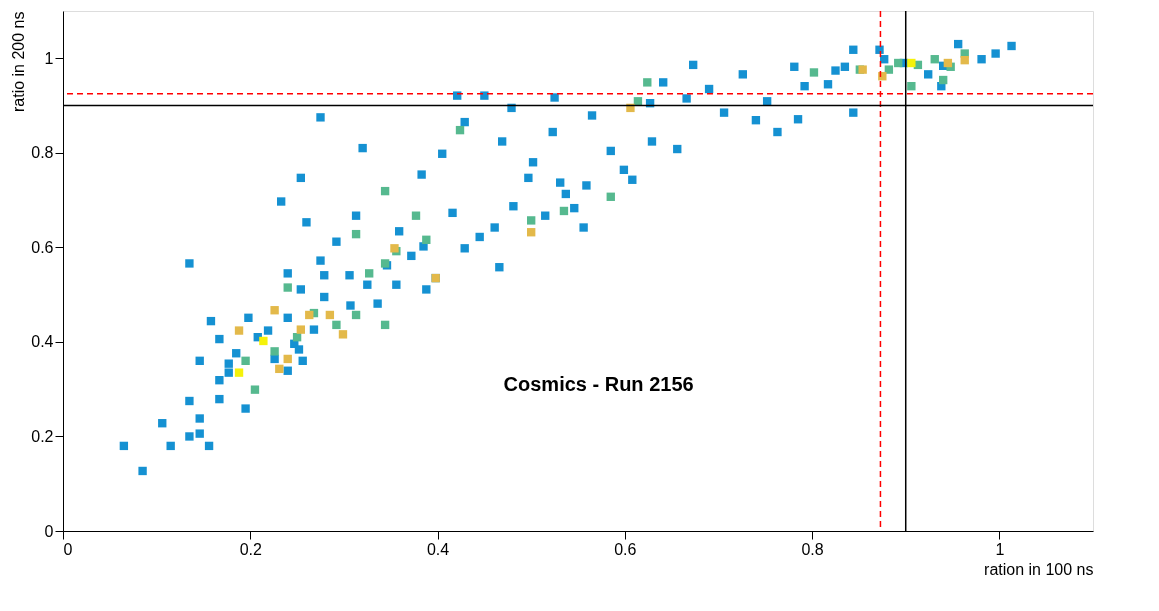  I want to click on y-tick-label: 0.8, so click(42, 153).